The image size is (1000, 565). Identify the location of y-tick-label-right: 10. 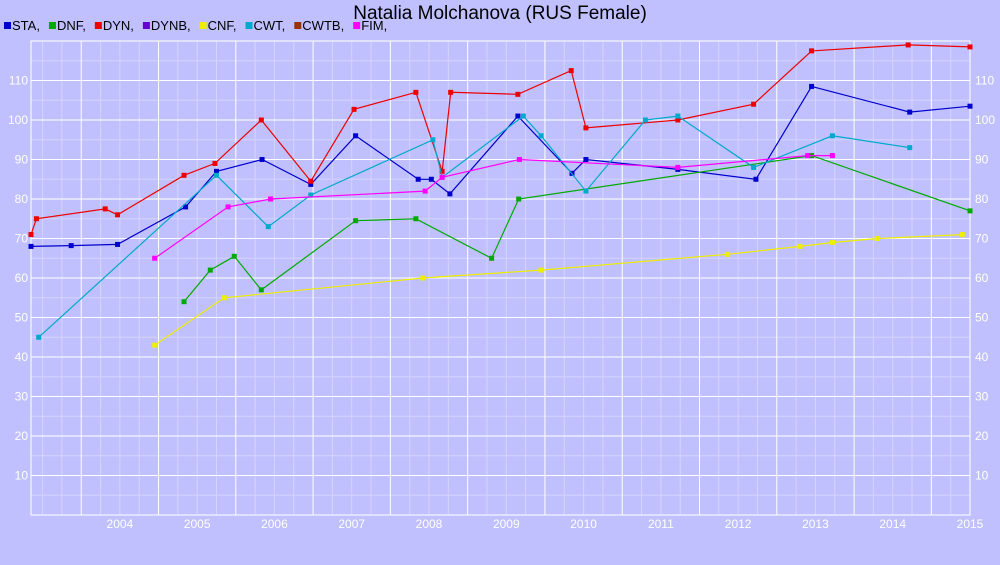
(982, 476).